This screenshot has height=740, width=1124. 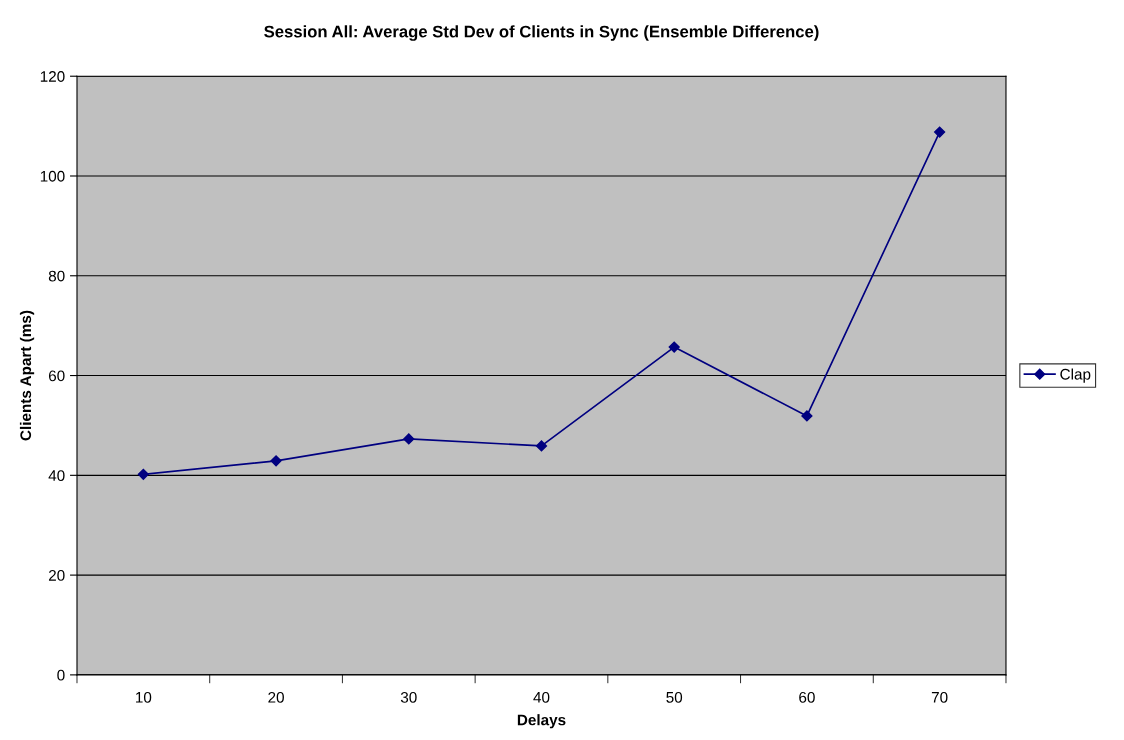 I want to click on y-tick-label: 80, so click(x=56, y=276).